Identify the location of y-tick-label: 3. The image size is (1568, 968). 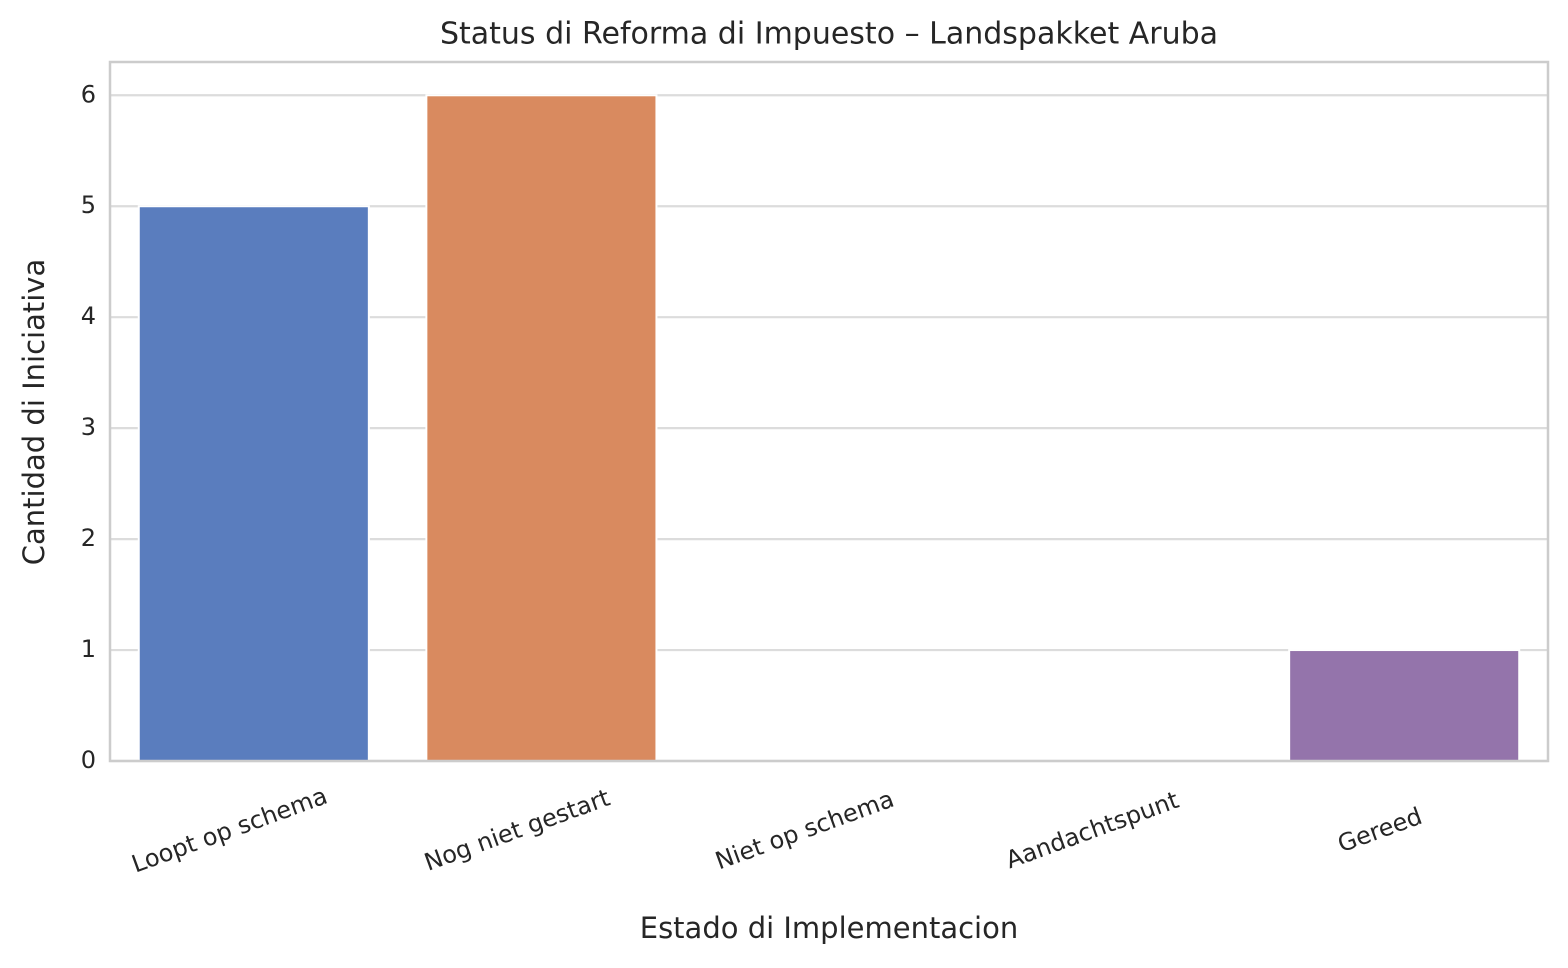
(88, 427).